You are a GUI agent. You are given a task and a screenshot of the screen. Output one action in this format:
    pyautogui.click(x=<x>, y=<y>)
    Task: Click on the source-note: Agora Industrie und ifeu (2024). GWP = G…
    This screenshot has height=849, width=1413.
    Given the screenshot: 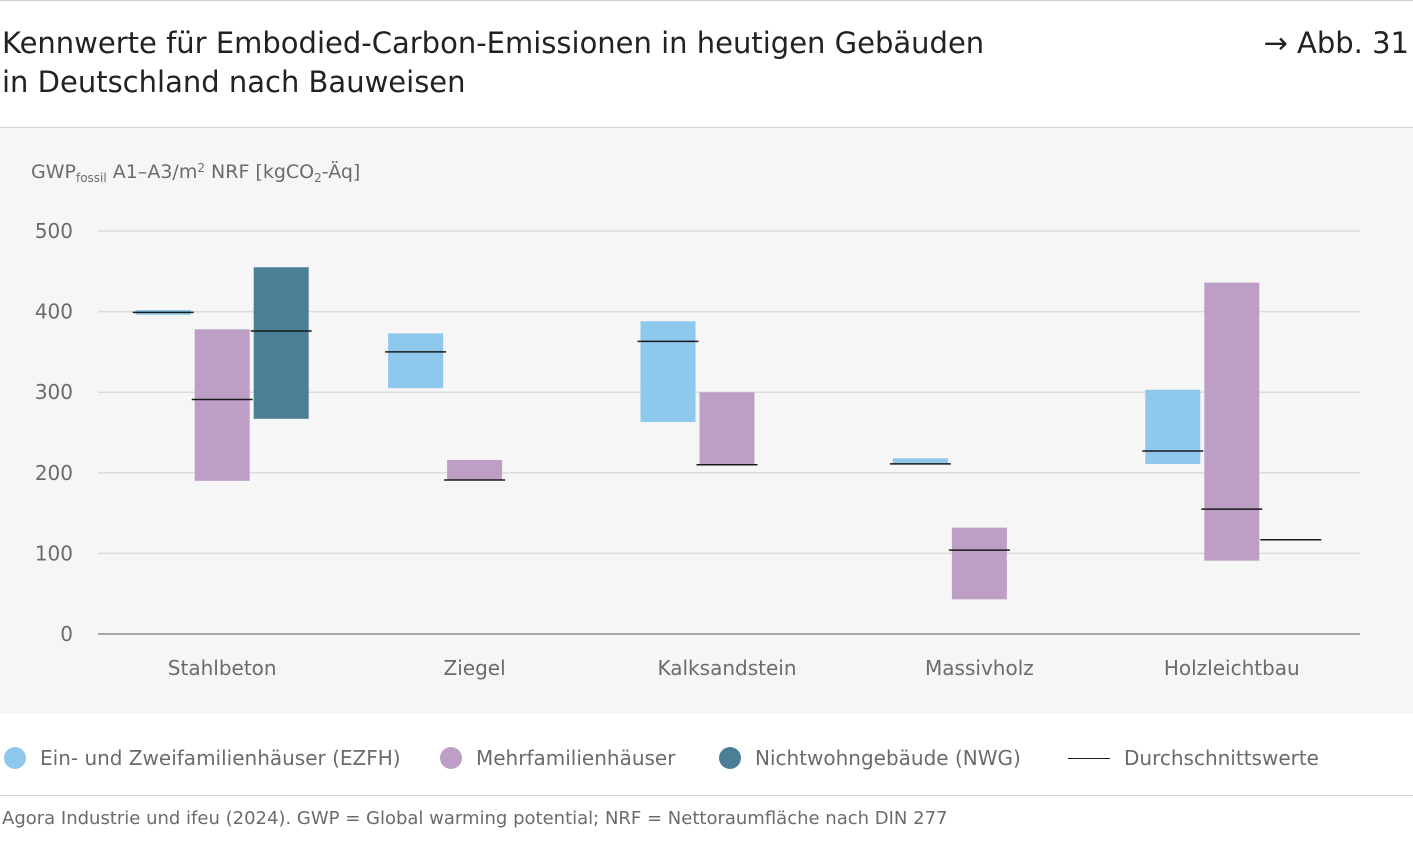 What is the action you would take?
    pyautogui.click(x=475, y=818)
    